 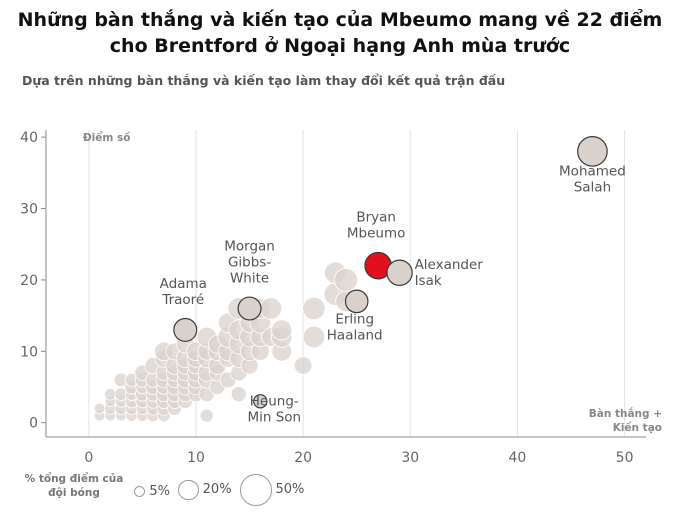 What do you see at coordinates (196, 458) in the screenshot?
I see `x-tick-label: 10` at bounding box center [196, 458].